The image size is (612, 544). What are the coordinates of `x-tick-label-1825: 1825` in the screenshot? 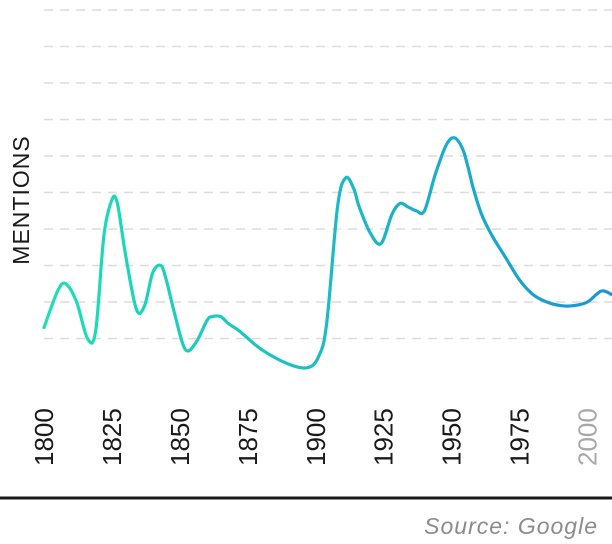 It's located at (112, 437).